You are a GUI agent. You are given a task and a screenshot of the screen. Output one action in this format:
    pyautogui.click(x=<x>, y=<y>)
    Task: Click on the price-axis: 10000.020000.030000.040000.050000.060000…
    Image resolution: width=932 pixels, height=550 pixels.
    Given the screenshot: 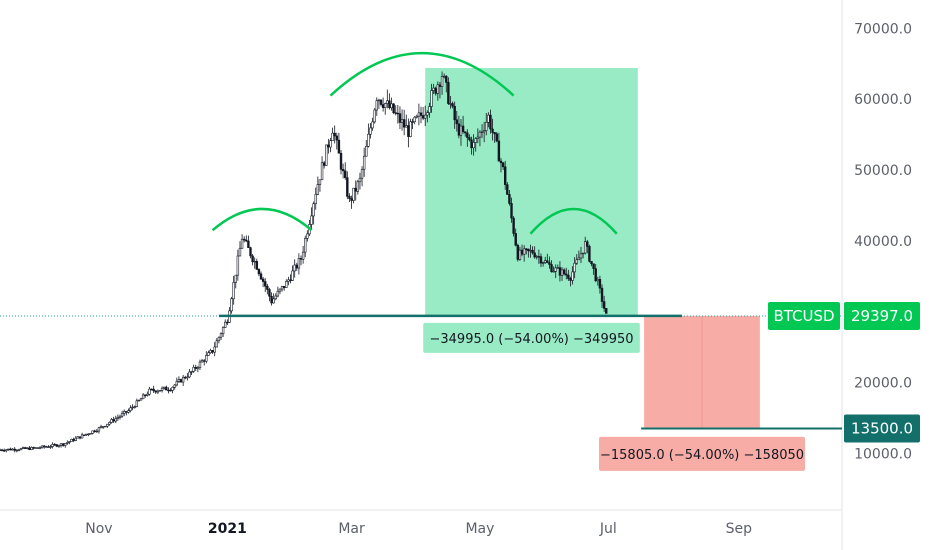 What is the action you would take?
    pyautogui.click(x=883, y=241)
    